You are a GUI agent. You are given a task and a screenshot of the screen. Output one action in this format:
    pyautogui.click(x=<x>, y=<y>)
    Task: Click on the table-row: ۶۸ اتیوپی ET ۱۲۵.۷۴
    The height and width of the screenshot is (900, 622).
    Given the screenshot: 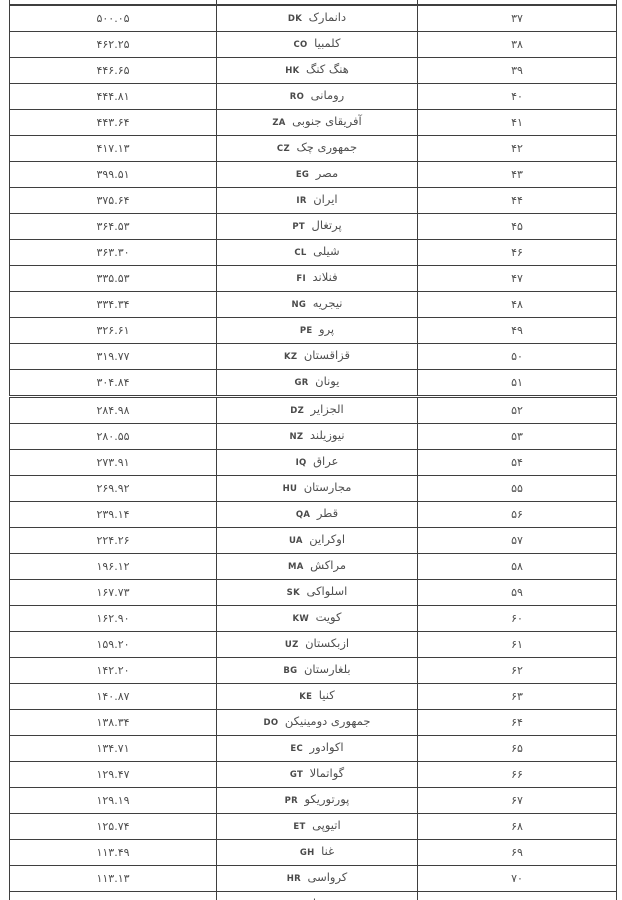 What is the action you would take?
    pyautogui.click(x=313, y=826)
    